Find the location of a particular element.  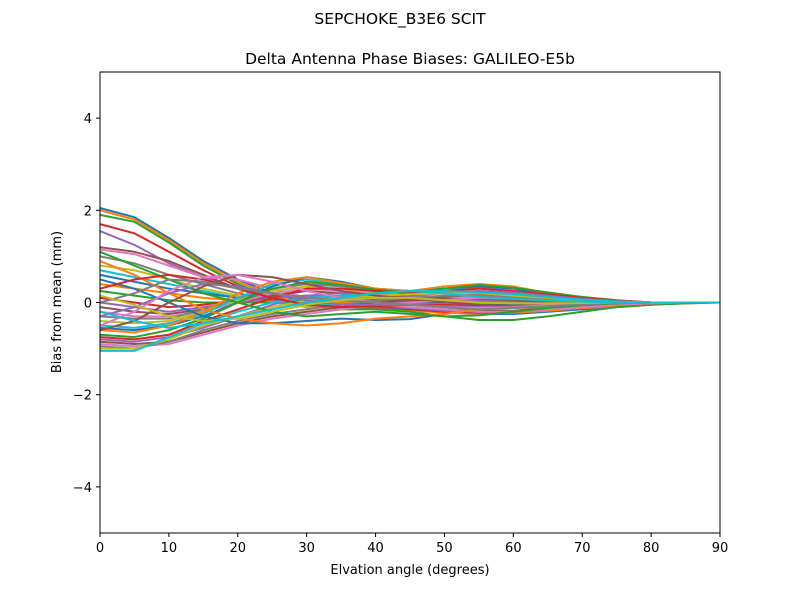

y-axis-label: Bias from mean (mm) is located at coordinates (57, 302).